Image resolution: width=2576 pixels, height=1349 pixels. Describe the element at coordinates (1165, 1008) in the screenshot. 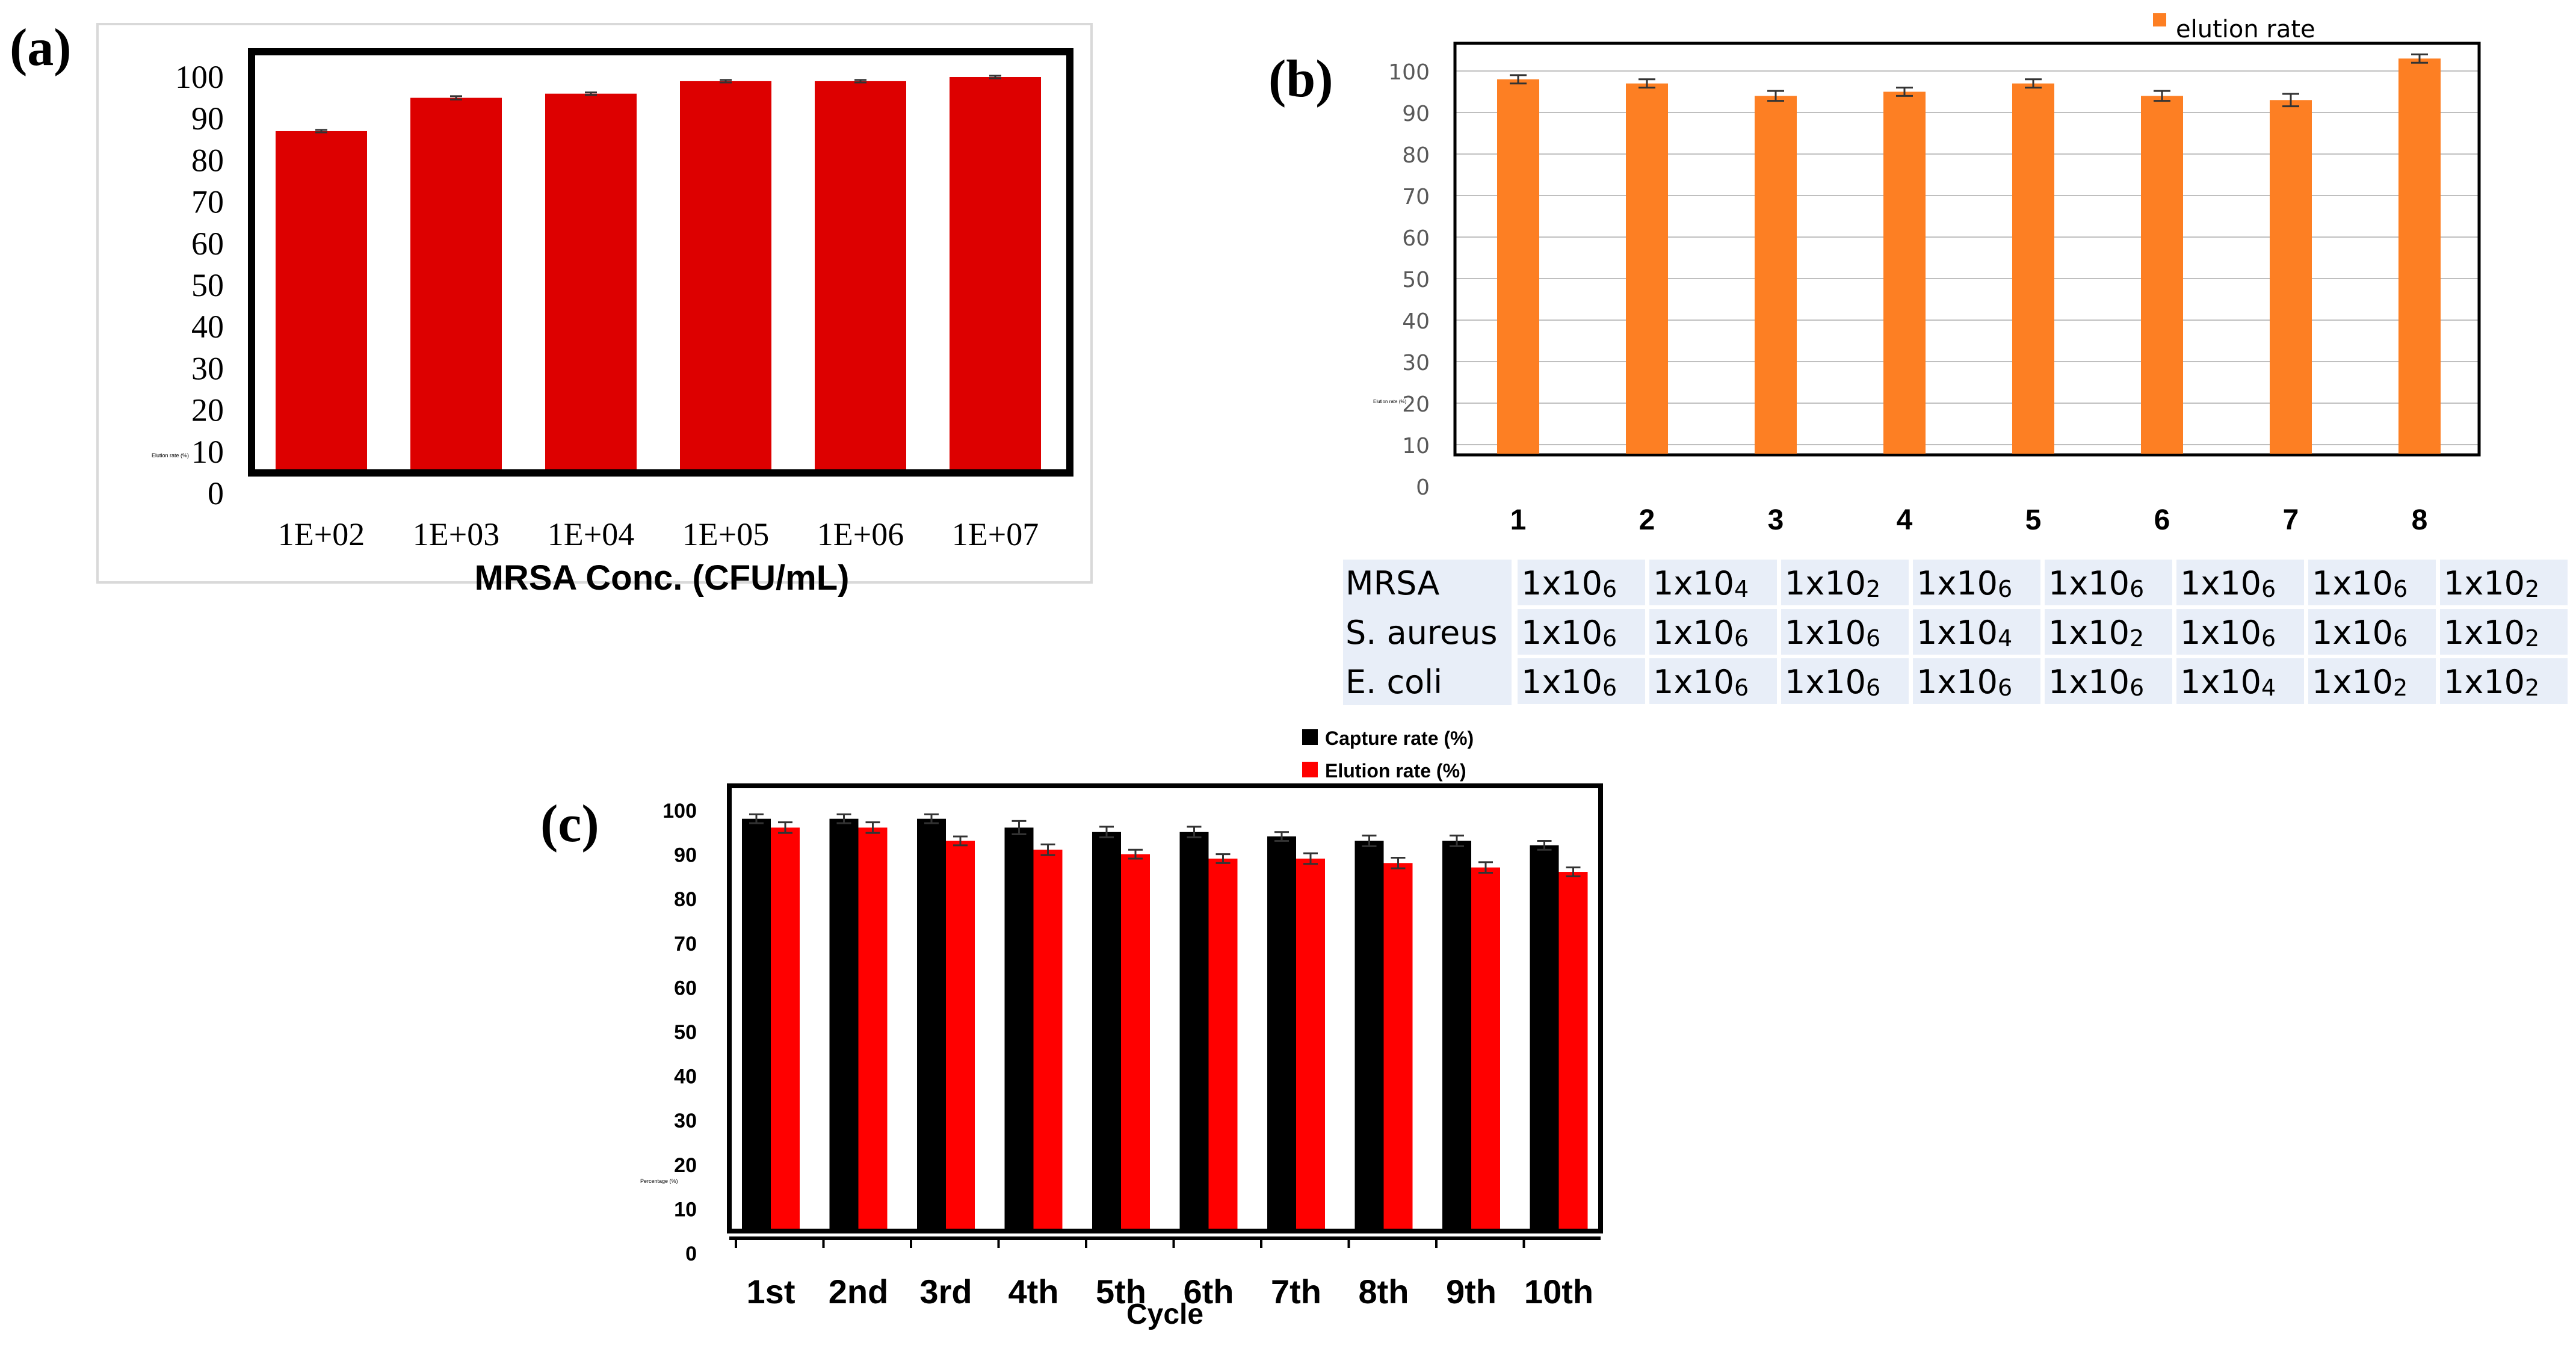

I see `panel-c-plot-frame` at that location.